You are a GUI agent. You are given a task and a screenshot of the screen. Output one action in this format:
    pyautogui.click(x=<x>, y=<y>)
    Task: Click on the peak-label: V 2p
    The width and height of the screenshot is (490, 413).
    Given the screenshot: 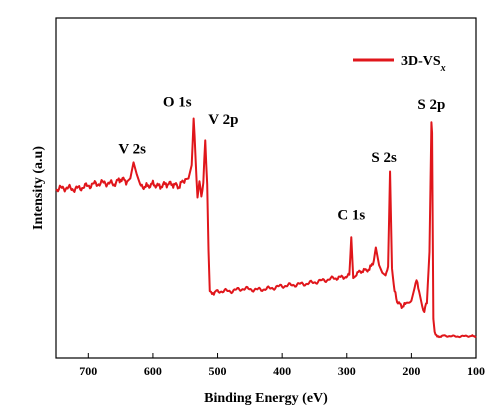 What is the action you would take?
    pyautogui.click(x=223, y=120)
    